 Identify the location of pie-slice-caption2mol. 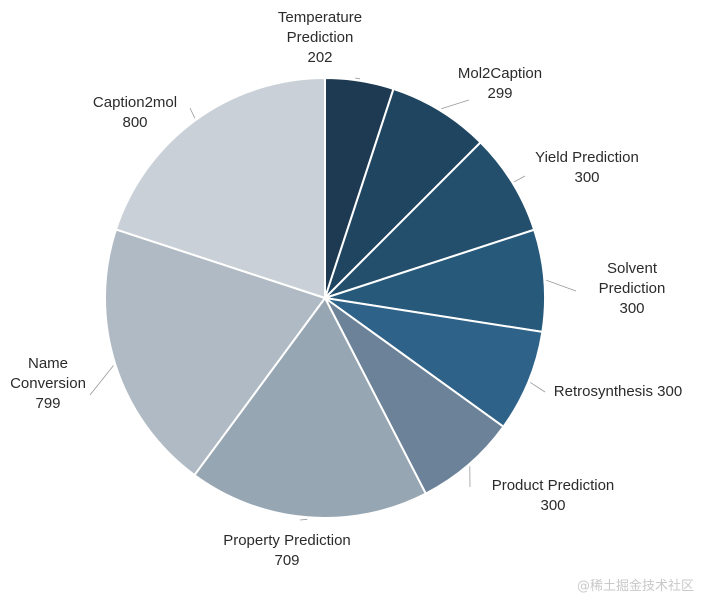
(220, 188).